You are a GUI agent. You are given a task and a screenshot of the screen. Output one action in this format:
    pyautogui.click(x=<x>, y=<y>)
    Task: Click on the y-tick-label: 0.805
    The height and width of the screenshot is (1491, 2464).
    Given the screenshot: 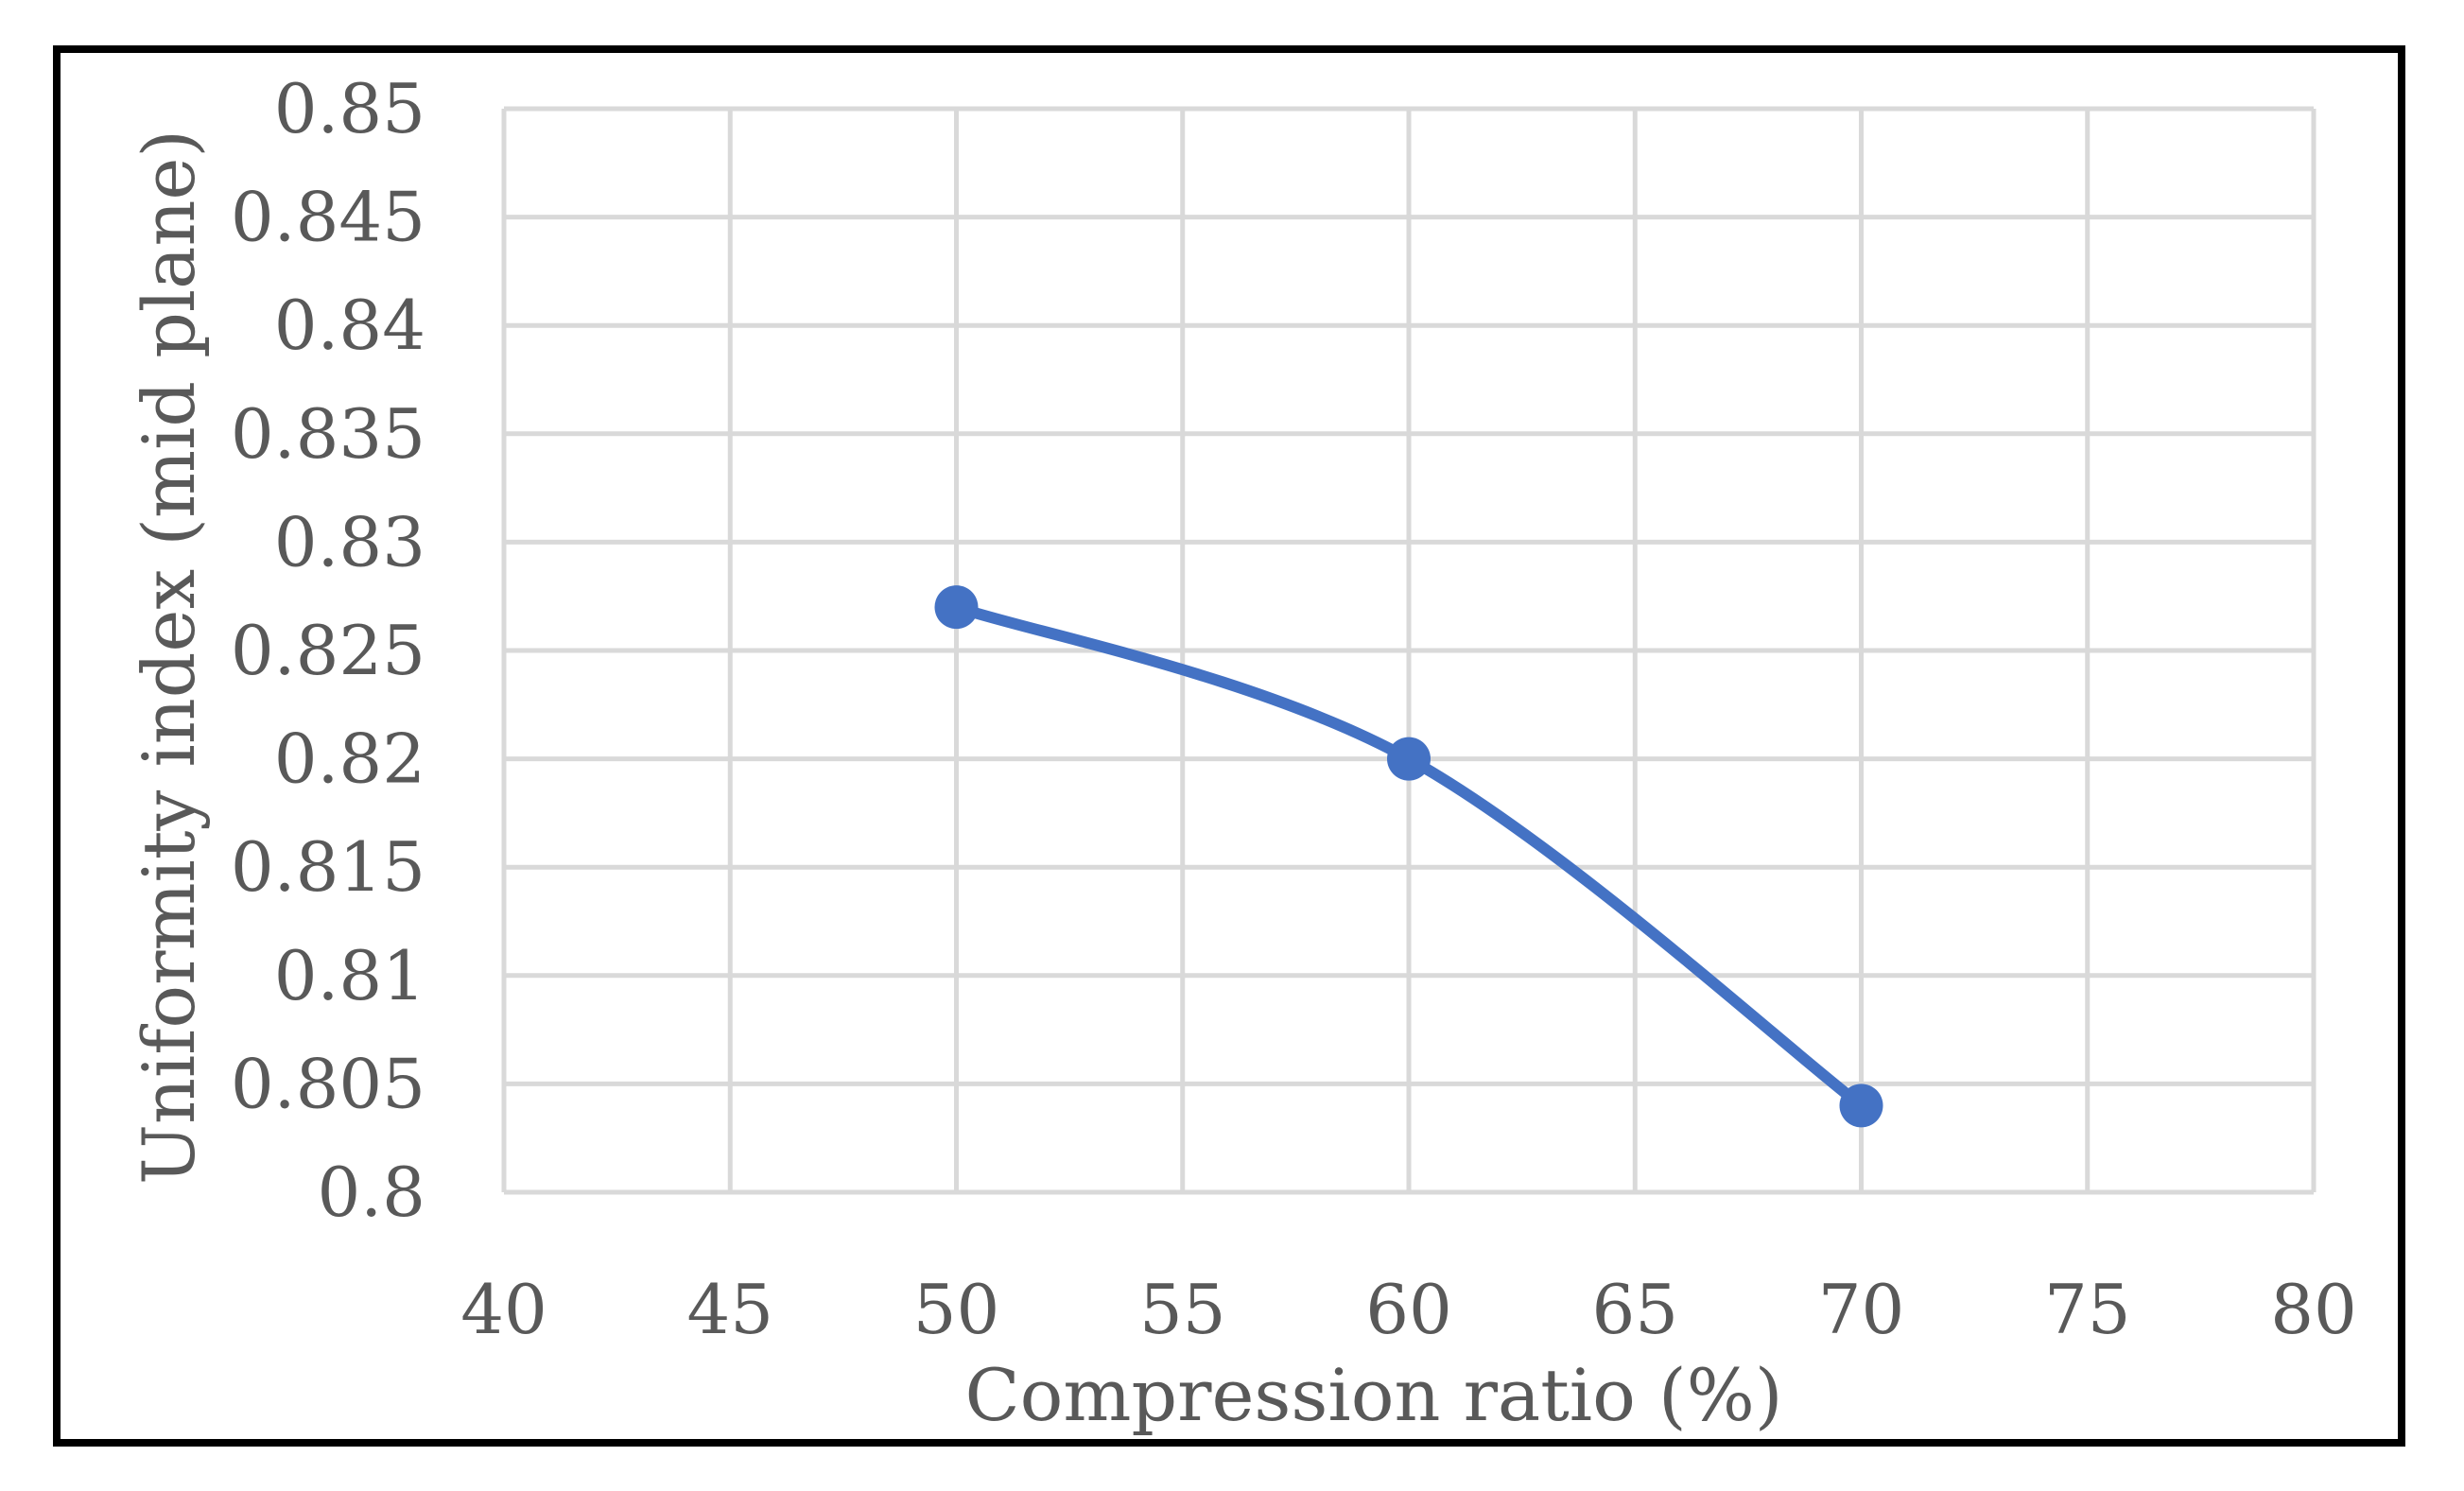 What is the action you would take?
    pyautogui.click(x=328, y=1083)
    